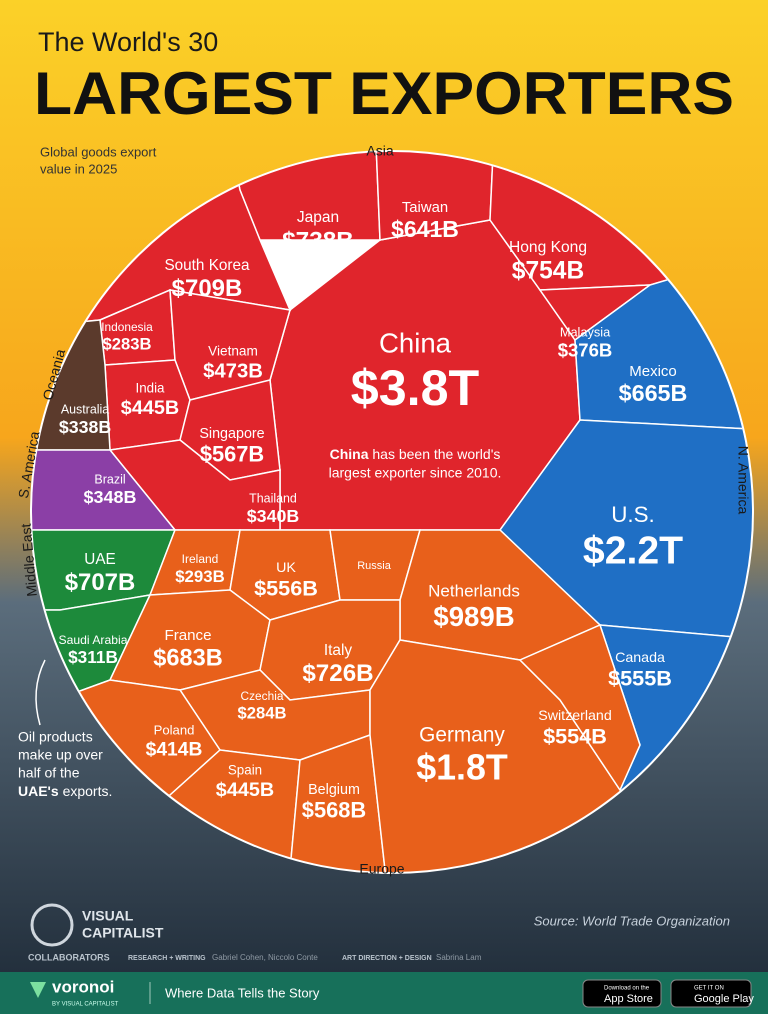  I want to click on credit-label: ART DIRECTION + DESIGN, so click(387, 958).